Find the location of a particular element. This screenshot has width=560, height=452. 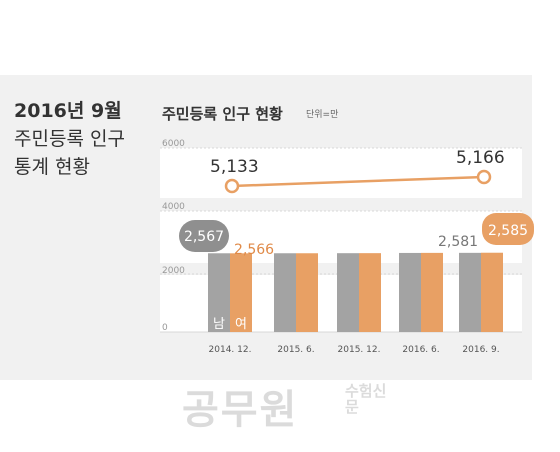

legend-male: 남 is located at coordinates (219, 324).